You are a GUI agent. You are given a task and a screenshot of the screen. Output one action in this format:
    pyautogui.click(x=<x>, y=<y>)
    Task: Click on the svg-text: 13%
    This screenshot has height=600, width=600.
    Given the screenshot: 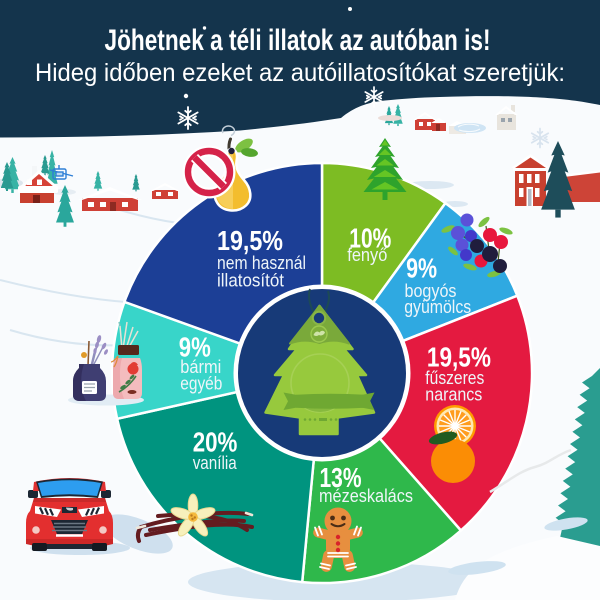 What is the action you would take?
    pyautogui.click(x=341, y=477)
    